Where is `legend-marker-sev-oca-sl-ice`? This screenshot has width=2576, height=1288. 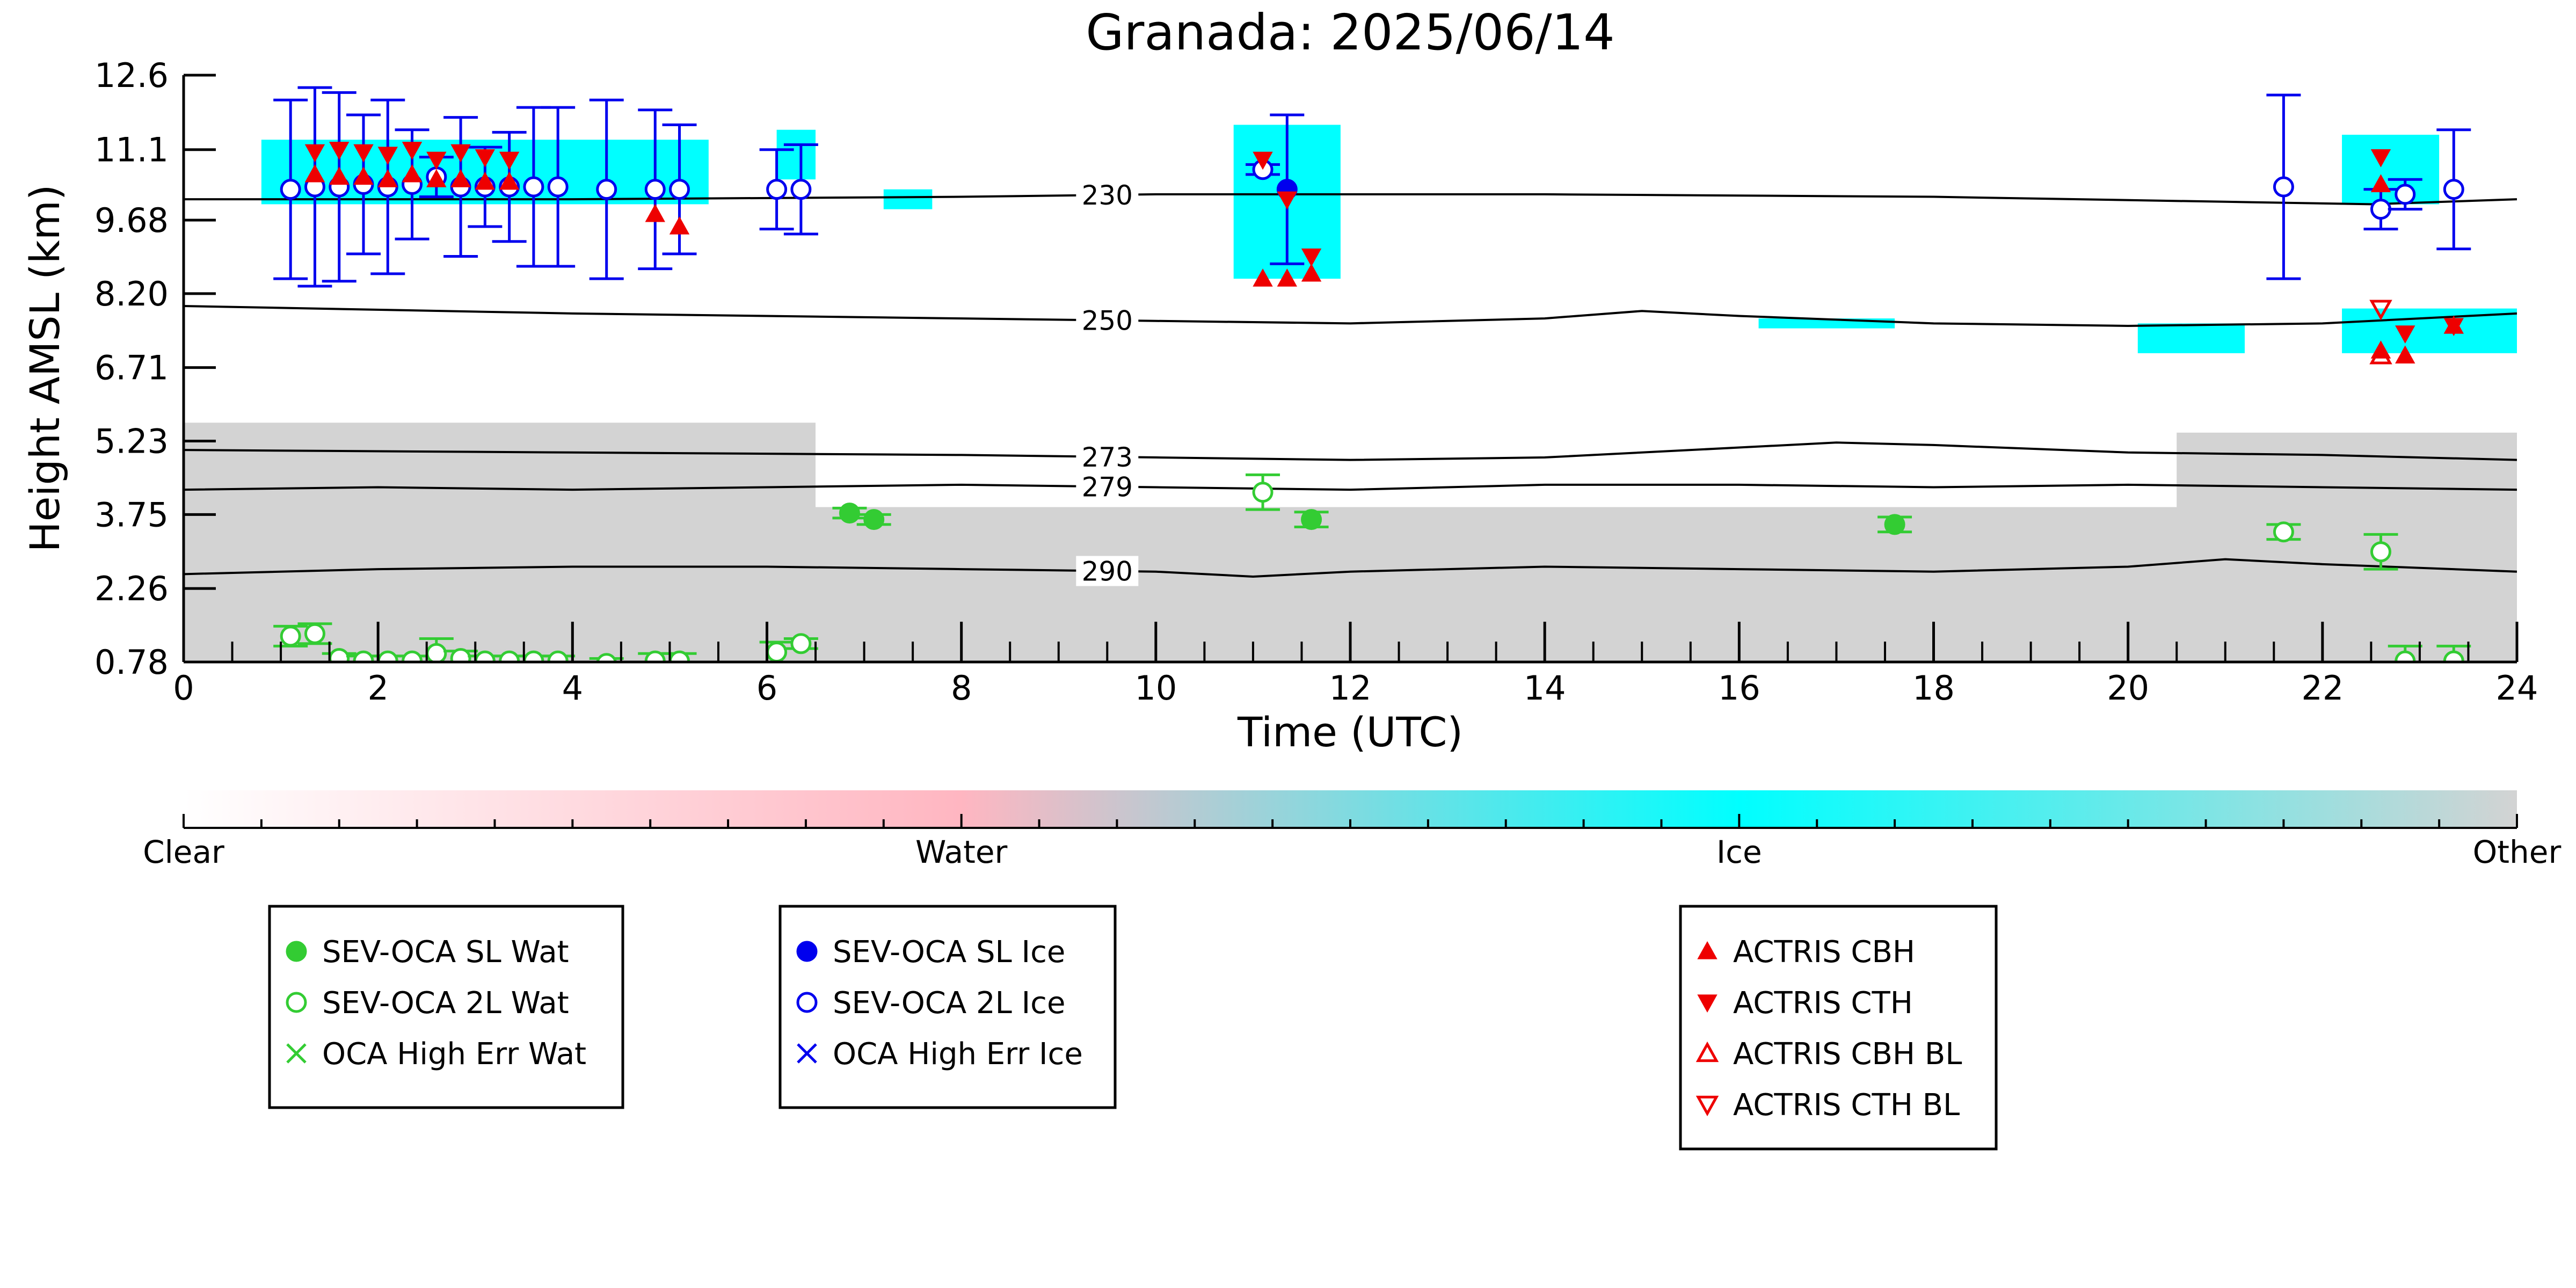
legend-marker-sev-oca-sl-ice is located at coordinates (807, 951).